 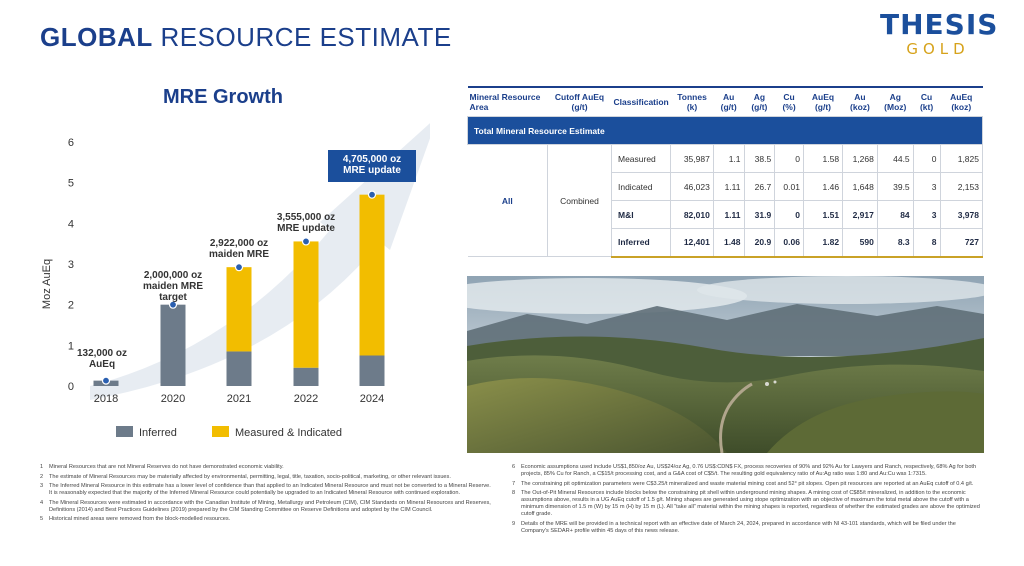 I want to click on table-cell: 20.9, so click(x=759, y=243).